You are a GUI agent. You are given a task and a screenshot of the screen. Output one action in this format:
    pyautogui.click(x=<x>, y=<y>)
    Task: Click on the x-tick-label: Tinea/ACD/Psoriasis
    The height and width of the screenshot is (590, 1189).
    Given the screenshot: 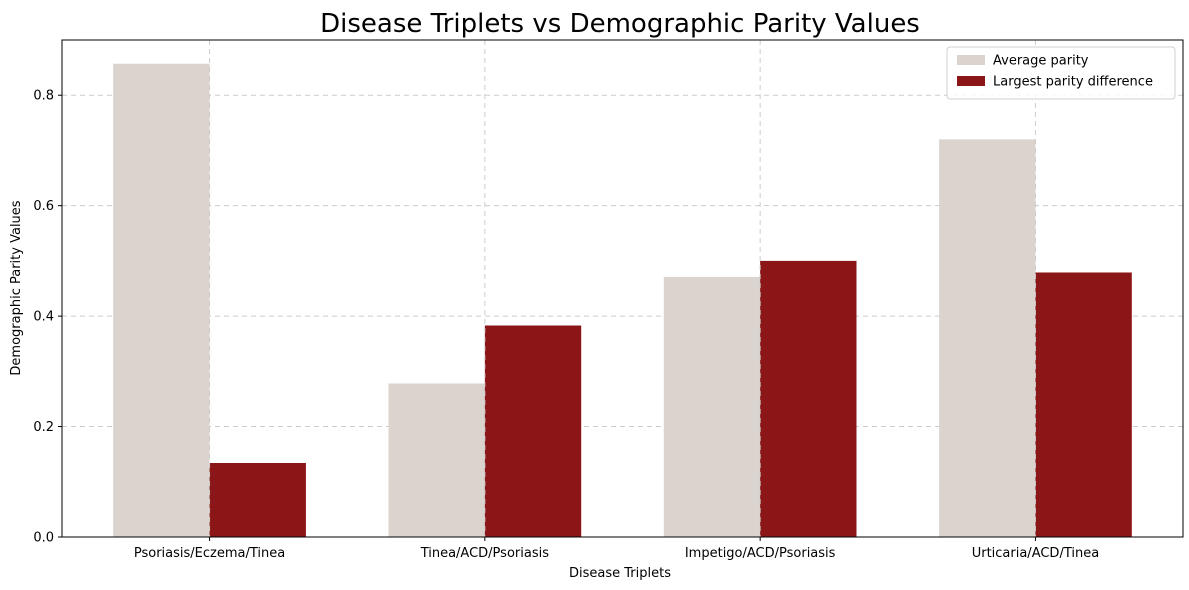 What is the action you would take?
    pyautogui.click(x=485, y=553)
    